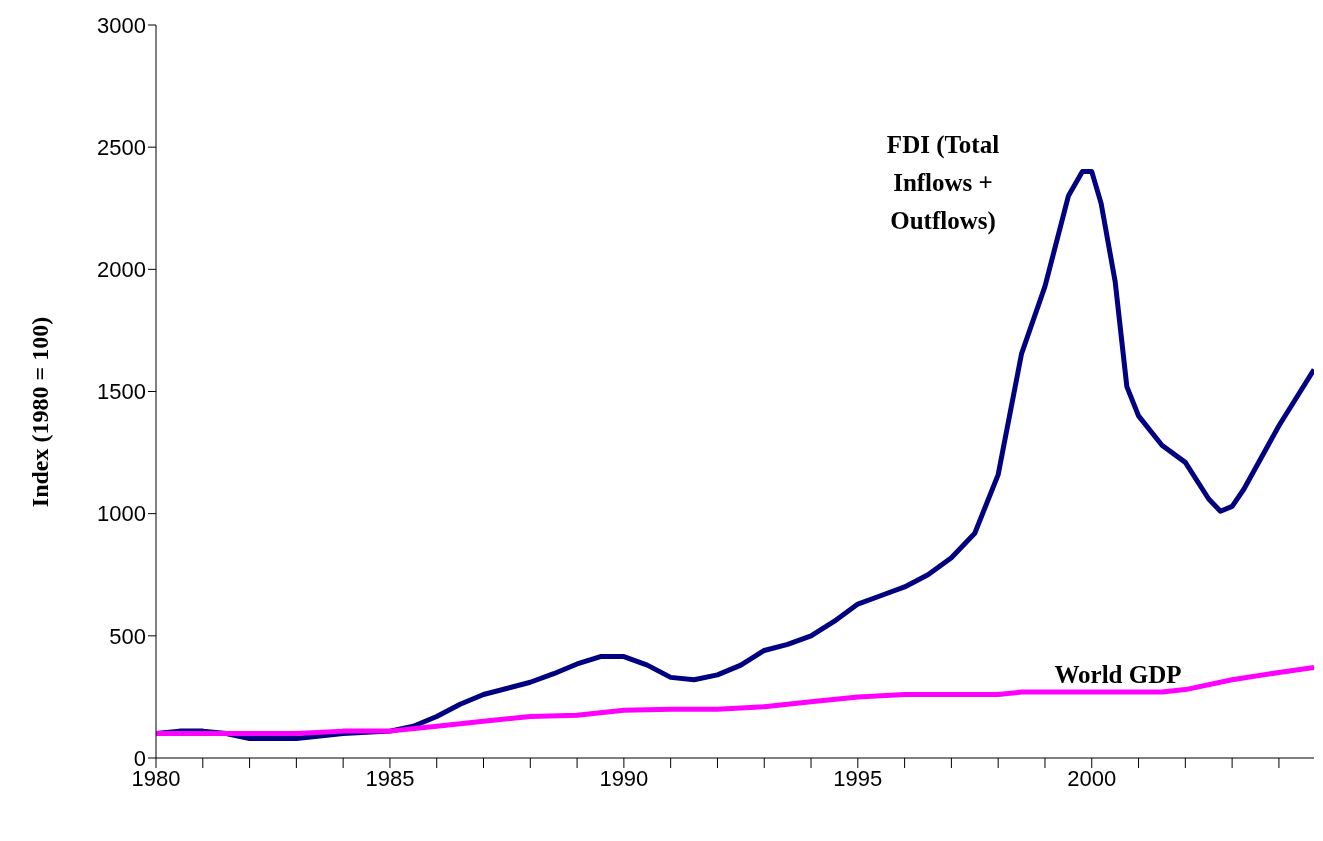 This screenshot has height=841, width=1323. Describe the element at coordinates (121, 270) in the screenshot. I see `y-tick-label: 2000` at that location.